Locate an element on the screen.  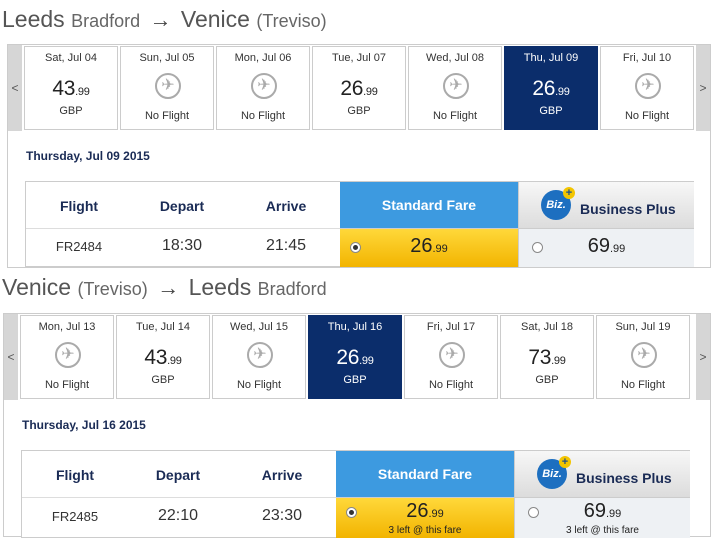
date-option: Thu, Jul 09 26.99 GBP is located at coordinates (551, 88).